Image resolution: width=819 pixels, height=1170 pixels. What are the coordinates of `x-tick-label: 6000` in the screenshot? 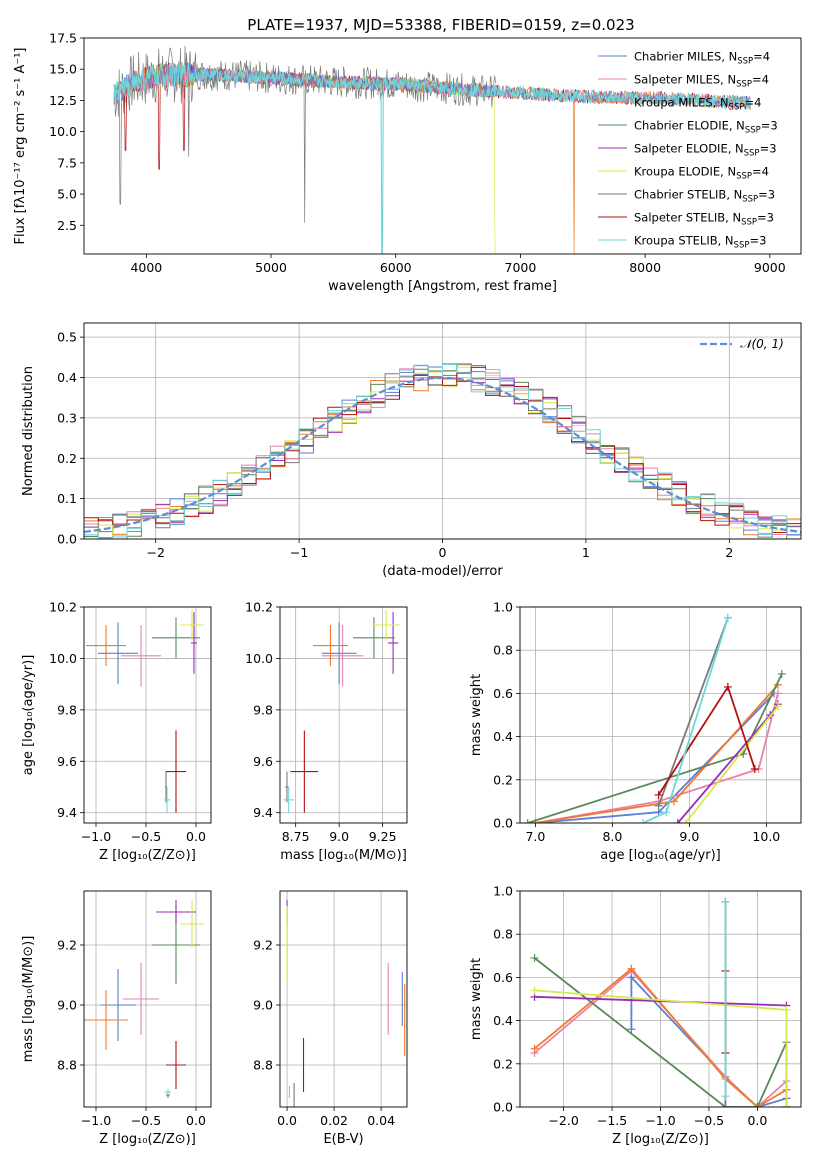 It's located at (396, 267).